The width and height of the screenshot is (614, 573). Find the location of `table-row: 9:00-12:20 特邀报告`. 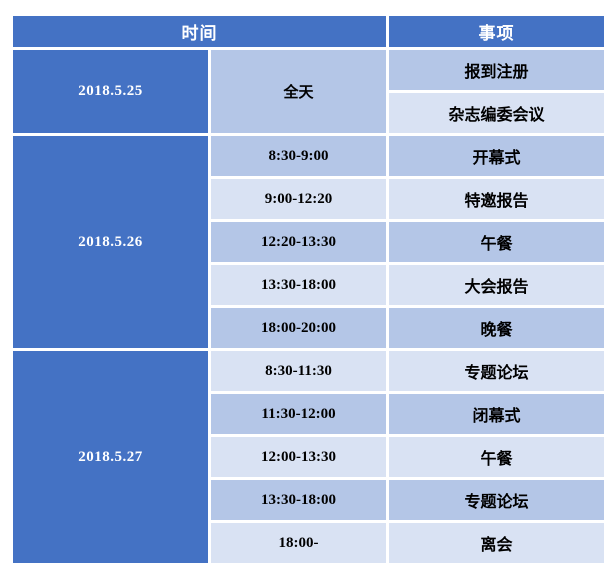

table-row: 9:00-12:20 特邀报告 is located at coordinates (309, 199).